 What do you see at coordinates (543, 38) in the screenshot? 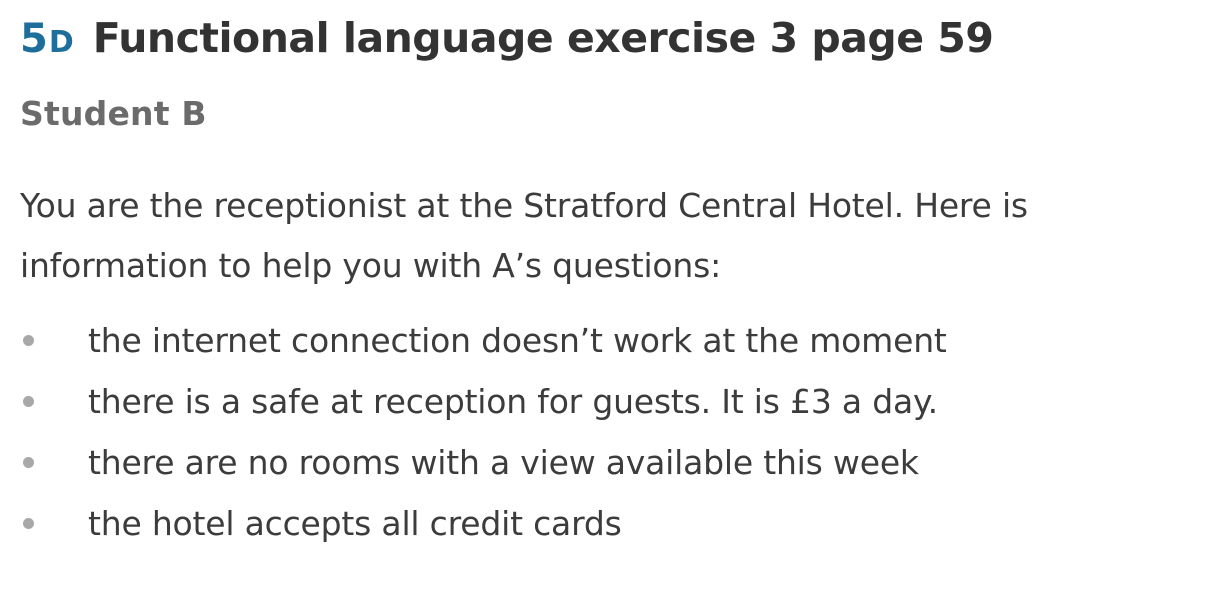
I see `exercise-title: Functional language exercise 3 page 59` at bounding box center [543, 38].